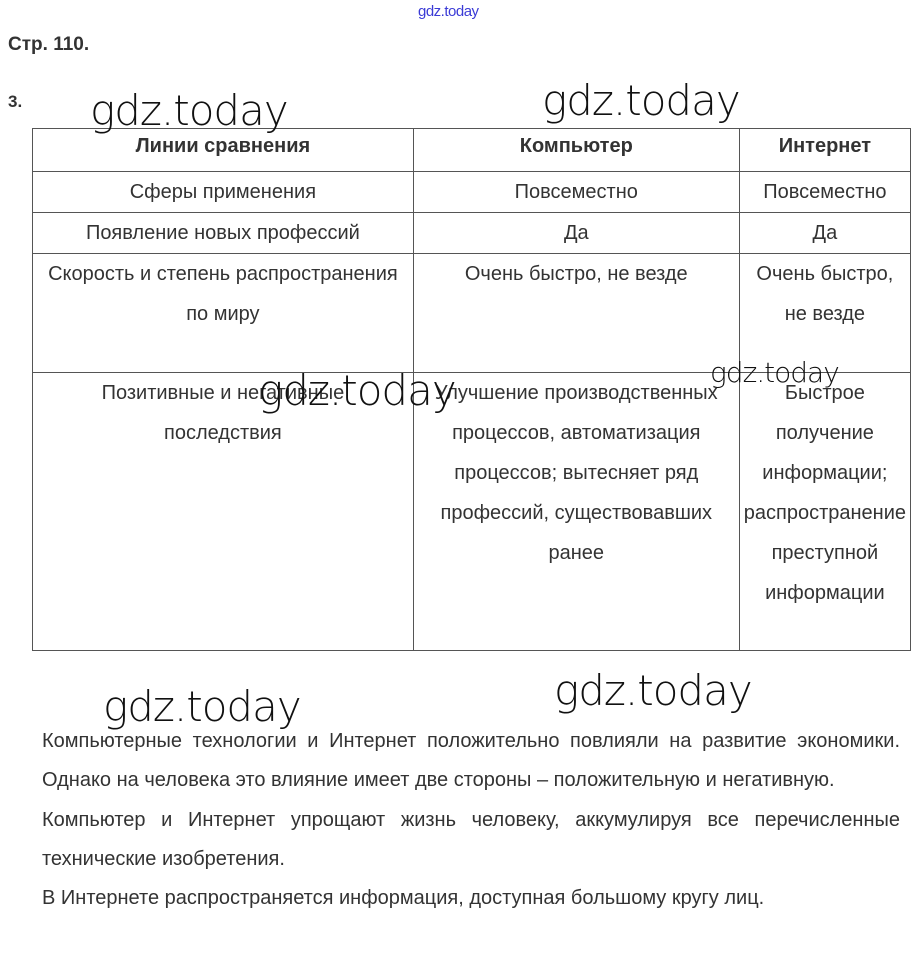 This screenshot has width=920, height=964. What do you see at coordinates (223, 192) in the screenshot?
I see `table-cell: Сферы применения` at bounding box center [223, 192].